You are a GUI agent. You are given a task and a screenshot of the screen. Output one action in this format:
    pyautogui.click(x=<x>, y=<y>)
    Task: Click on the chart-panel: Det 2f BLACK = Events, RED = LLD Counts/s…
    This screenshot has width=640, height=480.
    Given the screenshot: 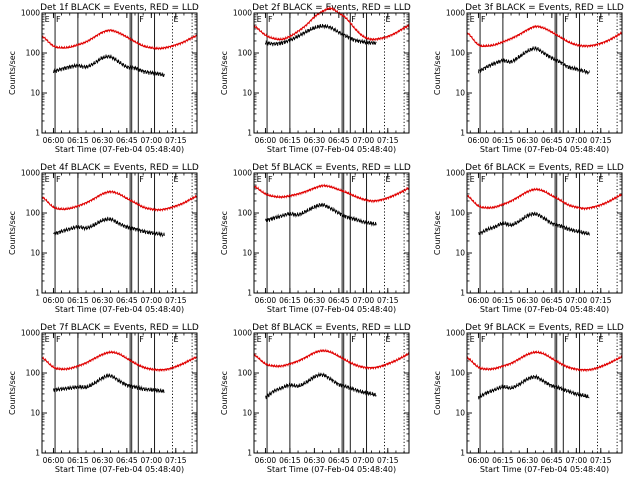 What is the action you would take?
    pyautogui.click(x=315, y=78)
    